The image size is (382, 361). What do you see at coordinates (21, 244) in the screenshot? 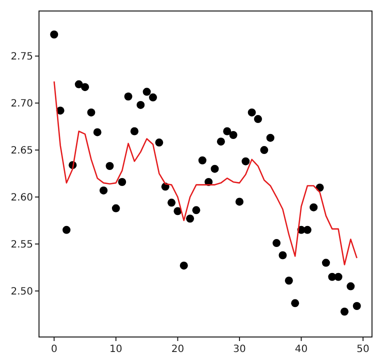
I see `y-tick-label: 2.55` at bounding box center [21, 244].